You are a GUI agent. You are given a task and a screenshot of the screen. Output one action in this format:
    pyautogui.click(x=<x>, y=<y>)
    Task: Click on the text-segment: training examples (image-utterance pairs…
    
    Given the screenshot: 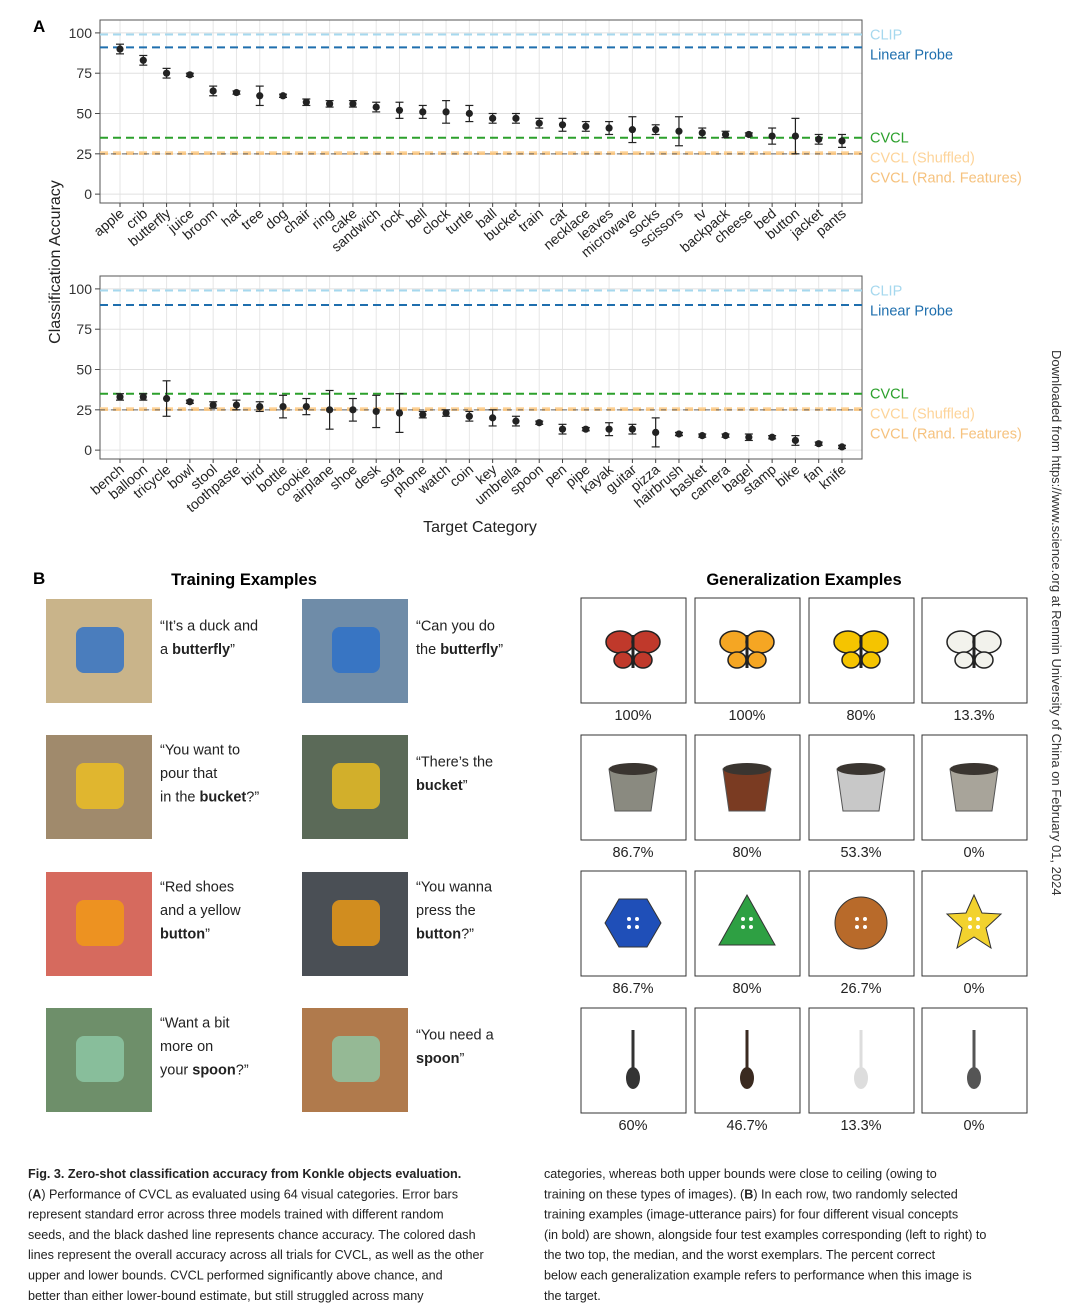 What is the action you would take?
    pyautogui.click(x=751, y=1215)
    